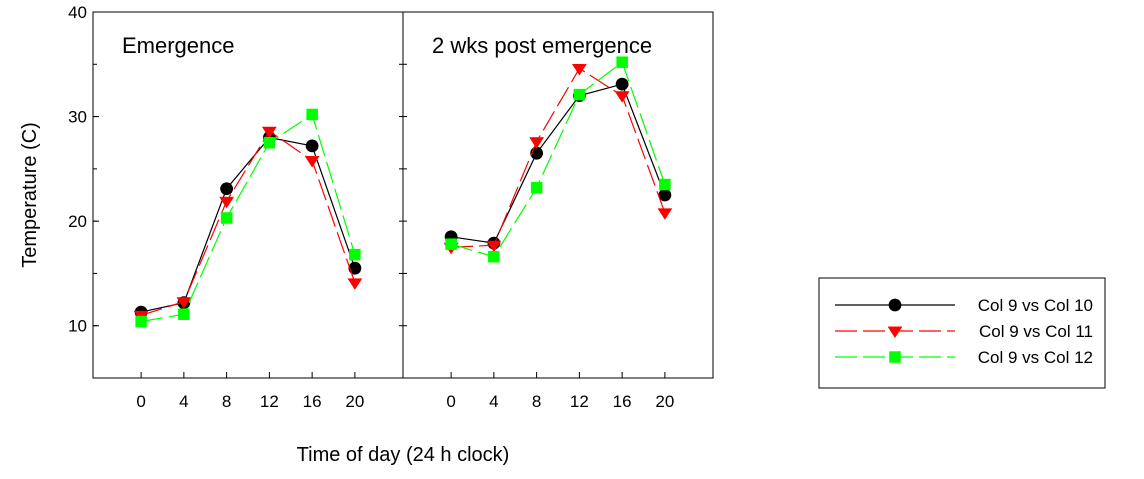 The height and width of the screenshot is (479, 1144). I want to click on y-axis-label: Temperature (C), so click(30, 195).